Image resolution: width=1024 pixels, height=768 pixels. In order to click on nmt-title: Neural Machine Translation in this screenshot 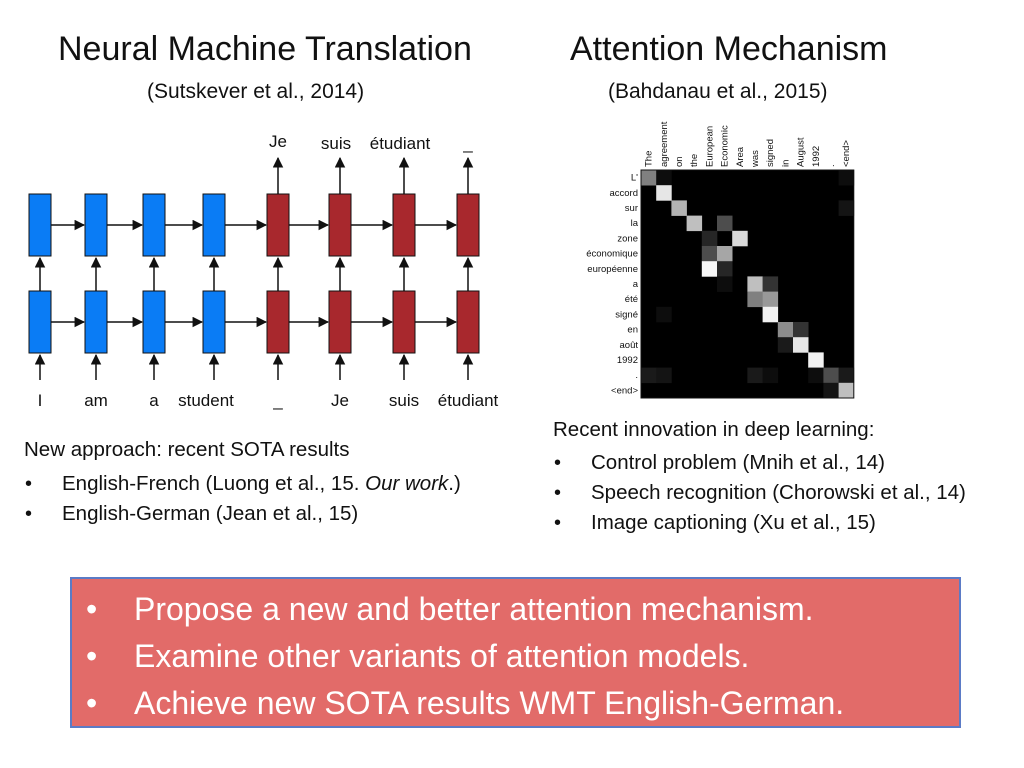, I will do `click(265, 49)`.